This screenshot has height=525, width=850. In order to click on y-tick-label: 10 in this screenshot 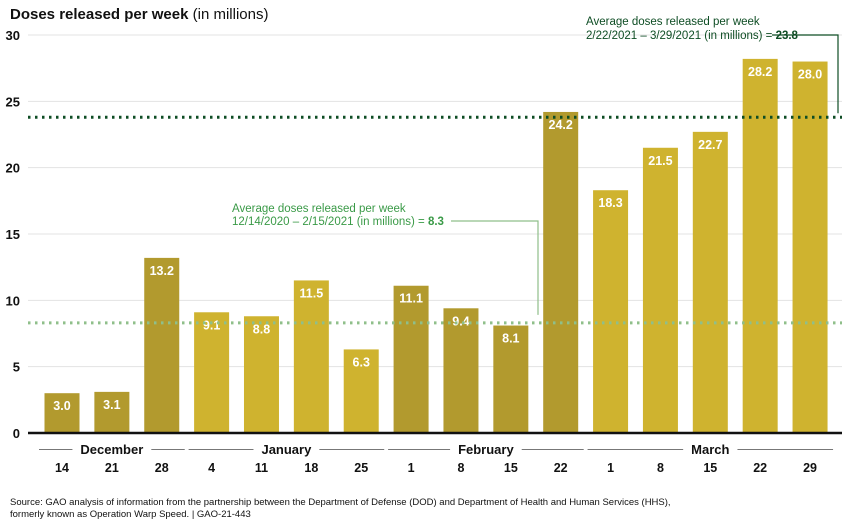, I will do `click(13, 300)`.